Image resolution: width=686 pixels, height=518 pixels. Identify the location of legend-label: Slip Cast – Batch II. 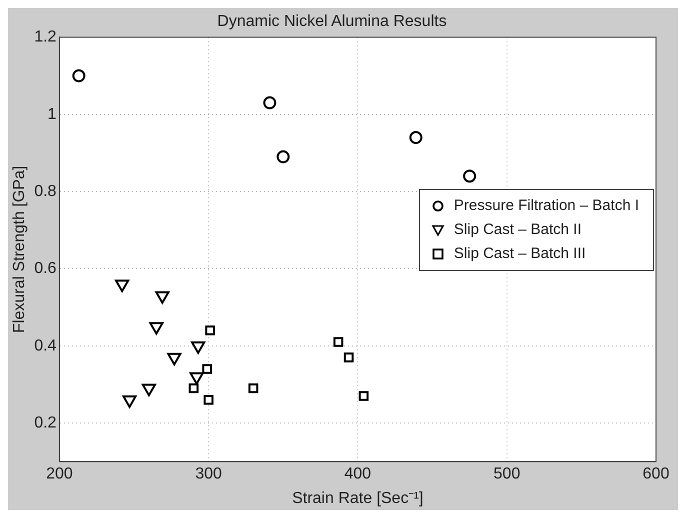
(518, 229).